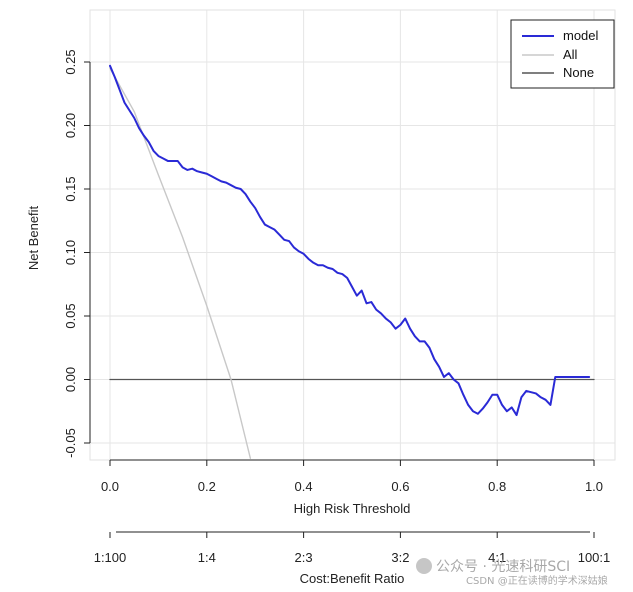 This screenshot has height=592, width=633. Describe the element at coordinates (70, 252) in the screenshot. I see `y-tick-label-3: 0.10` at that location.